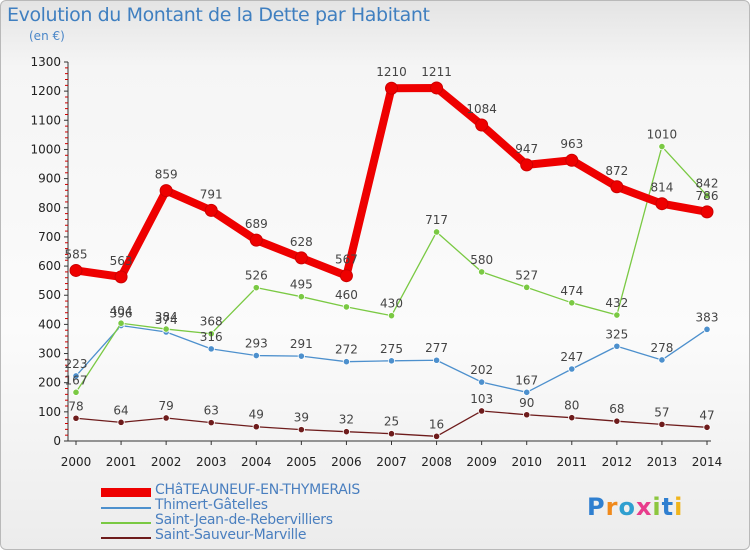 The width and height of the screenshot is (750, 550). I want to click on x-tick-label: 2013, so click(662, 462).